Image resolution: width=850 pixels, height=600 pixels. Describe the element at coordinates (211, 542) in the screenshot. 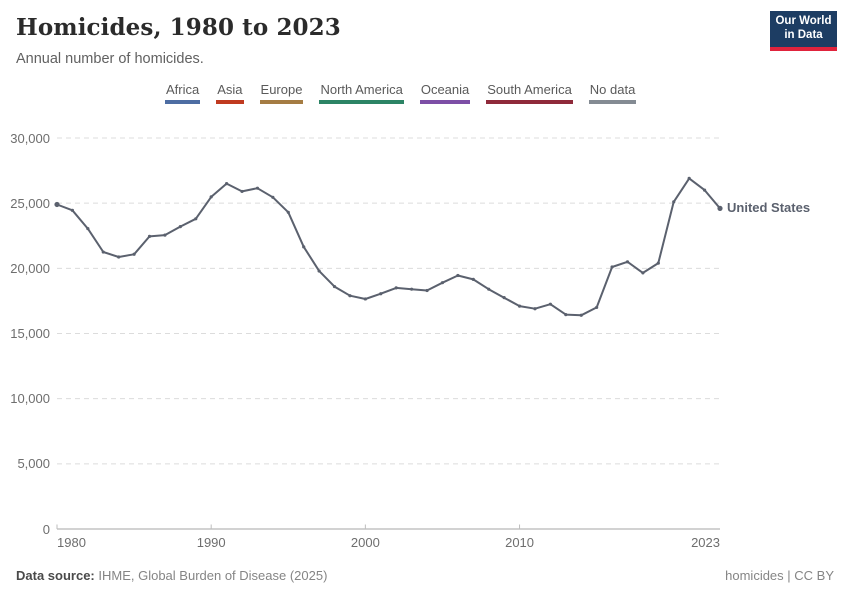

I see `x-axis-tick-label: 1990` at that location.